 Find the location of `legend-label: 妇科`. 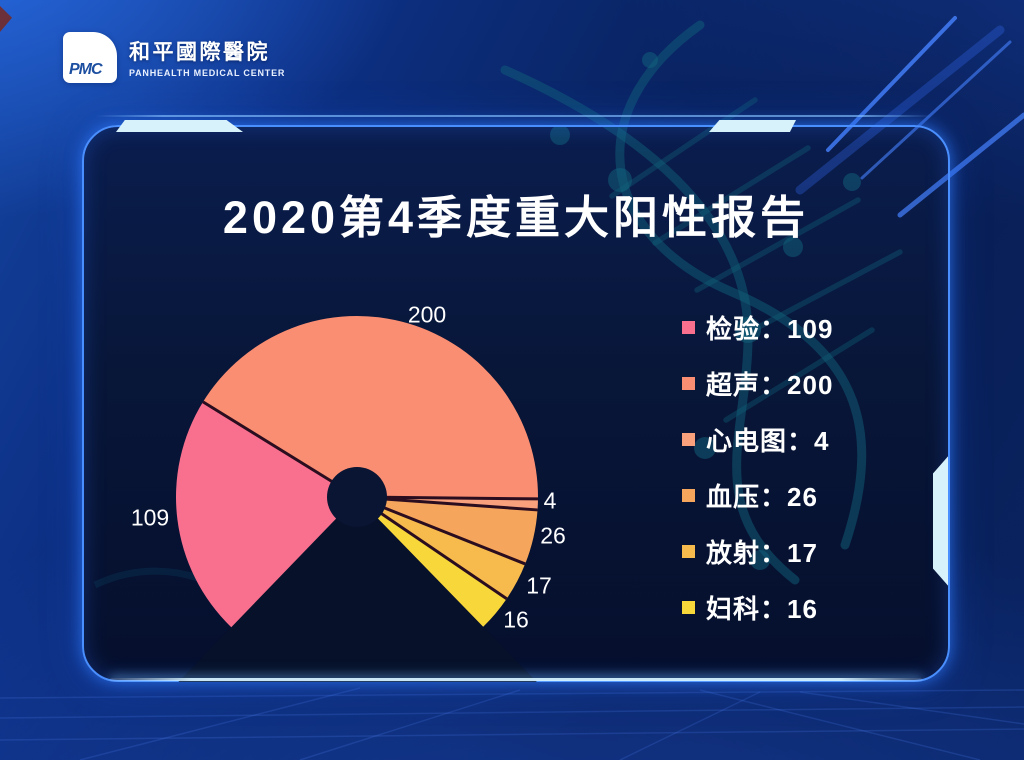

legend-label: 妇科 is located at coordinates (733, 608).